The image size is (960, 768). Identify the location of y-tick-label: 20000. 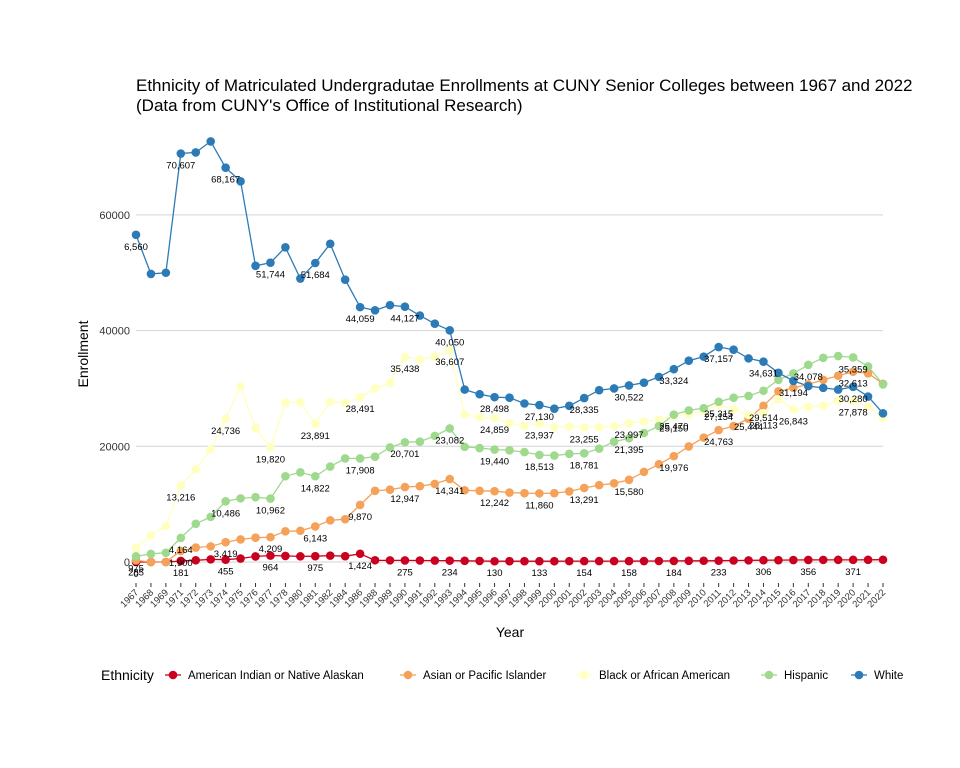
(114, 447).